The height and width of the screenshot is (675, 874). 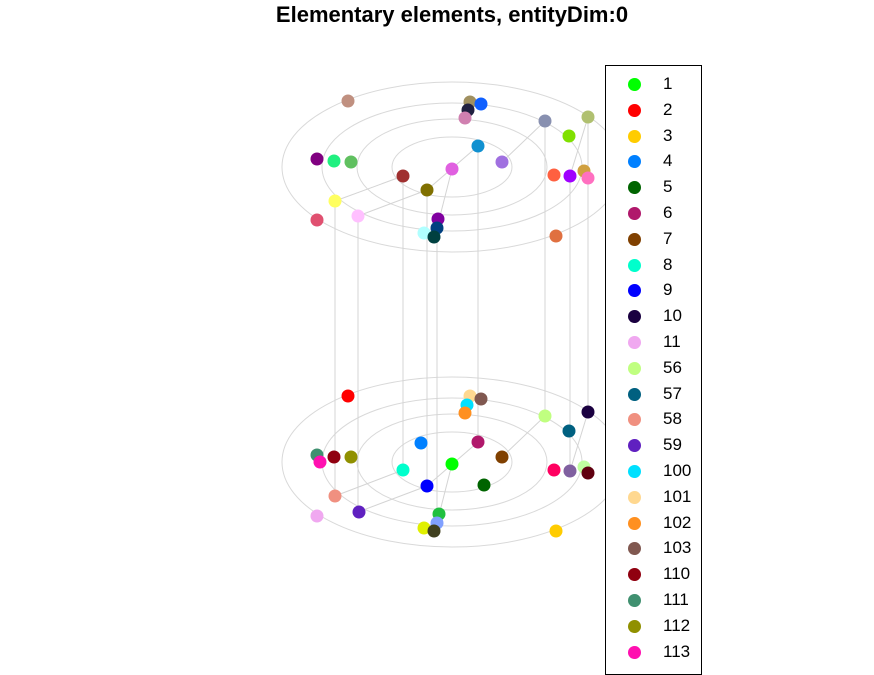 I want to click on legend-label: 100, so click(x=677, y=470).